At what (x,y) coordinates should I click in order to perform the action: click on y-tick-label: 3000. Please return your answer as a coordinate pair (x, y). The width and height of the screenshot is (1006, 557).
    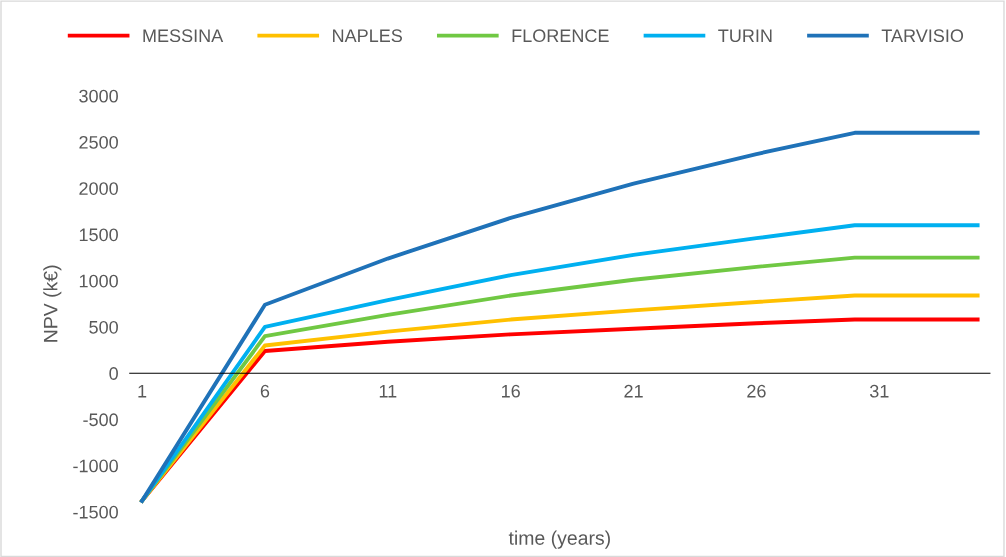
    Looking at the image, I should click on (98, 96).